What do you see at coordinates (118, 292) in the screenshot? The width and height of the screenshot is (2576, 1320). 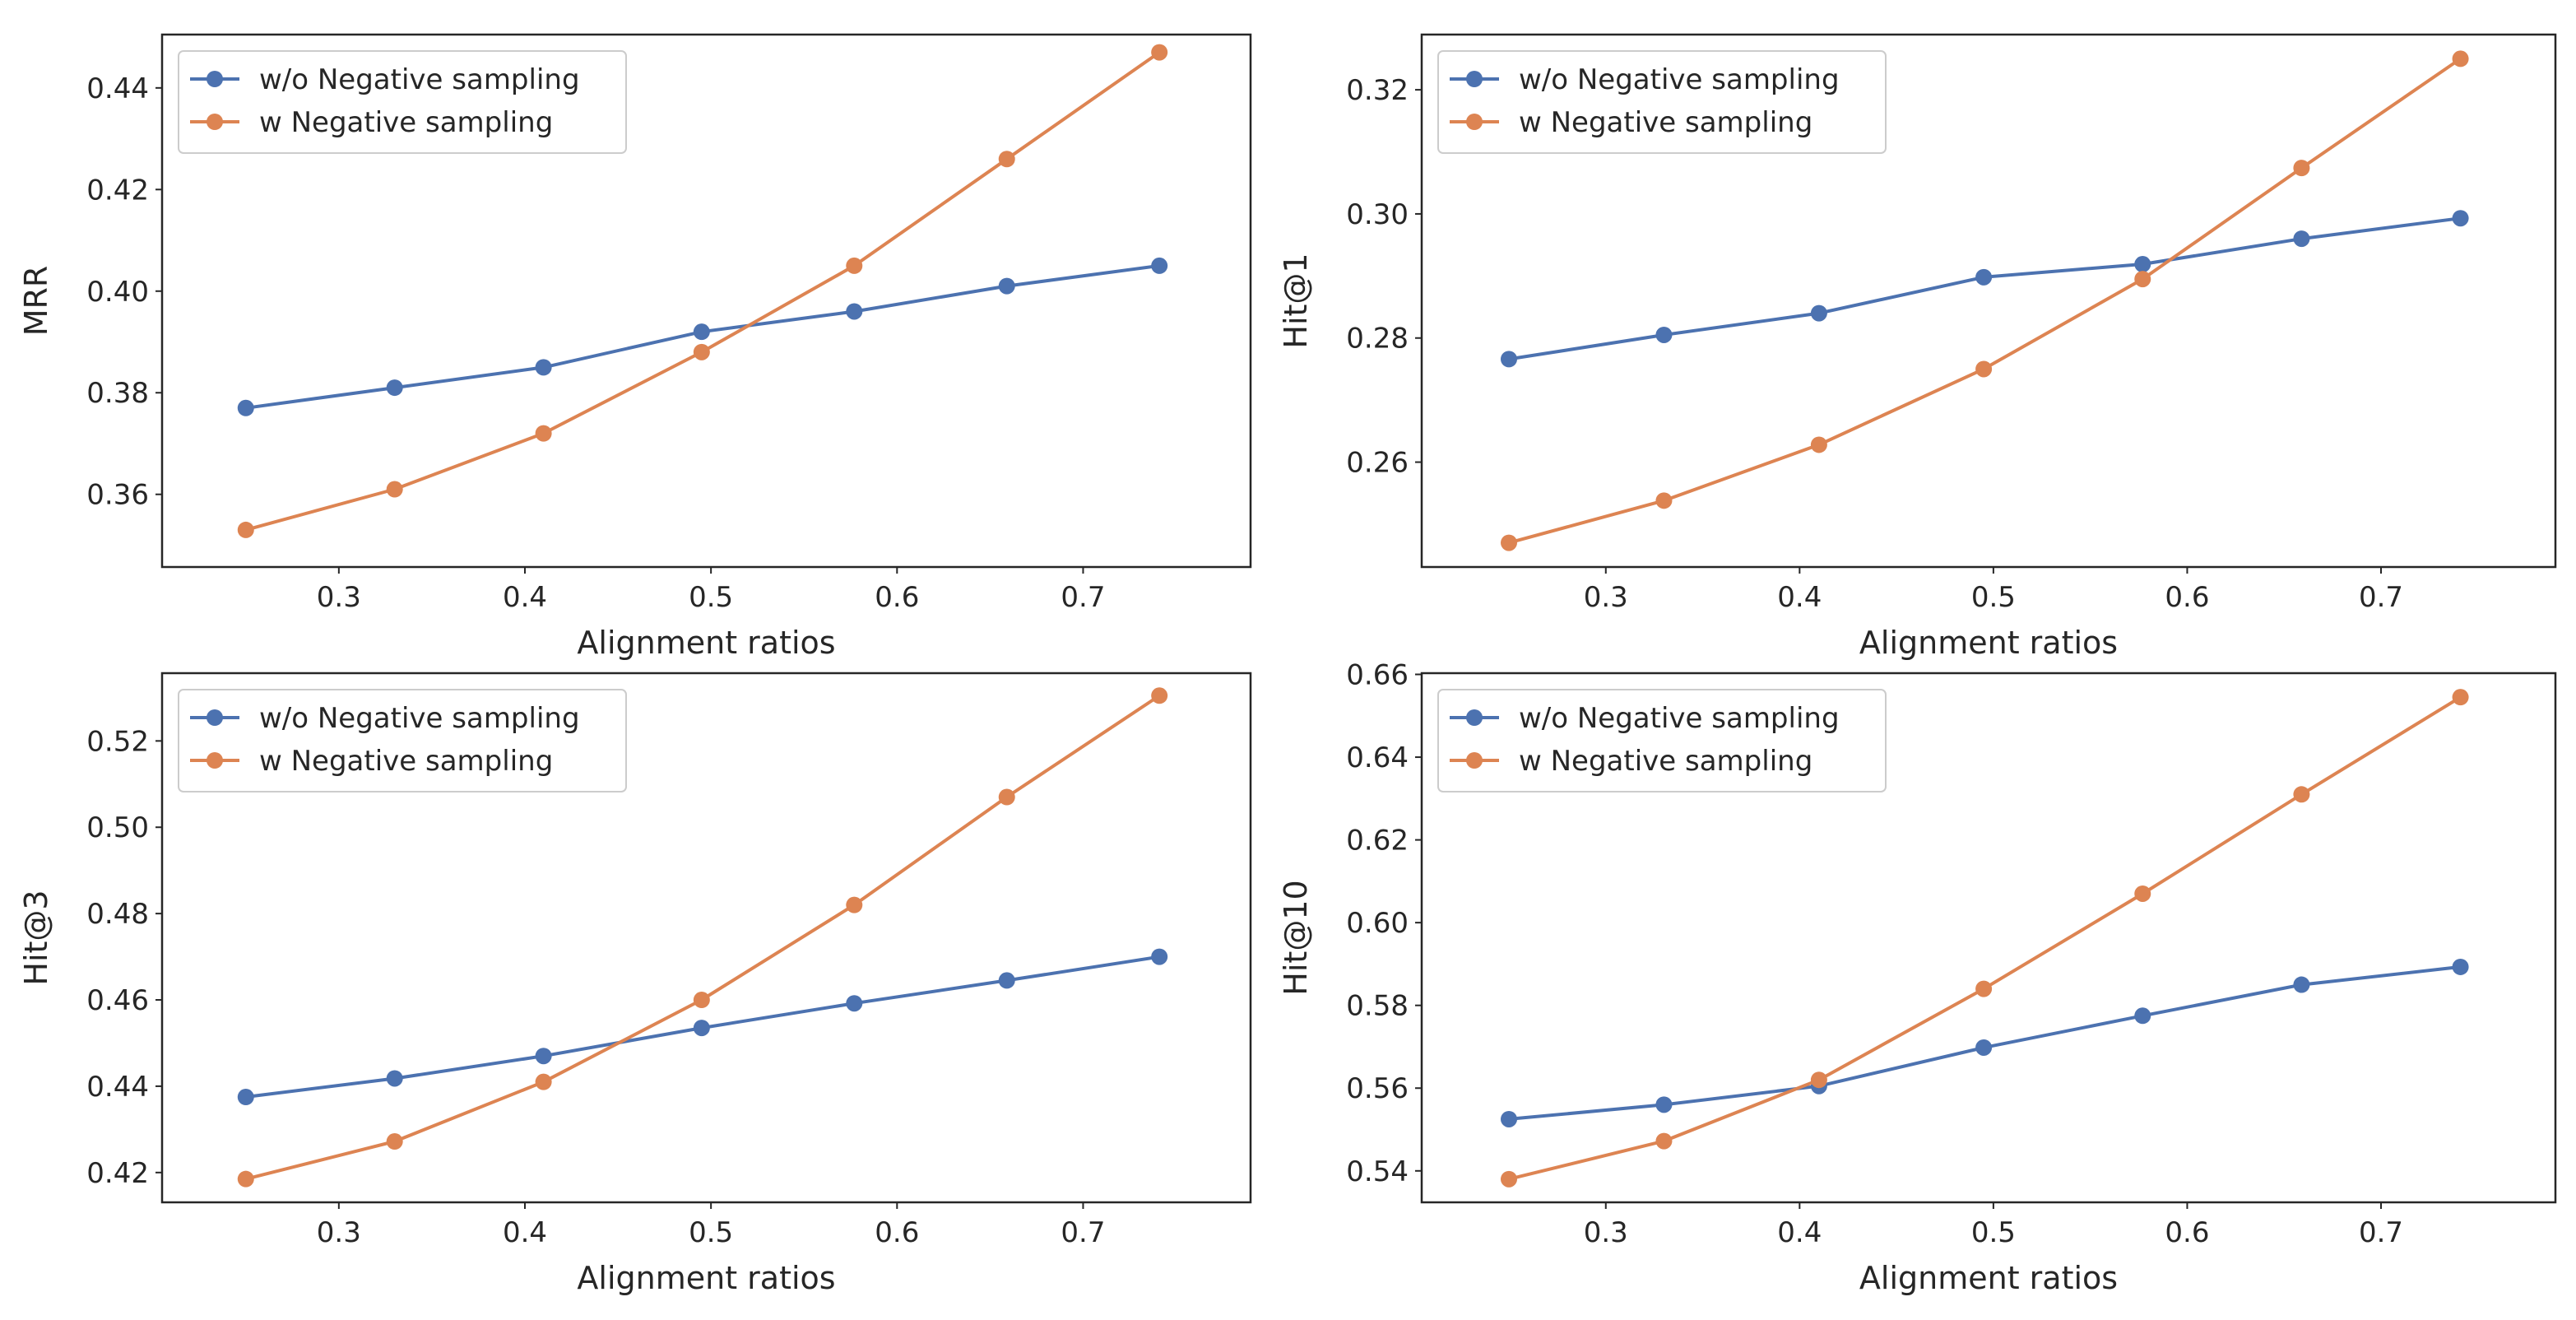 I see `y-tick-label: 0.40` at bounding box center [118, 292].